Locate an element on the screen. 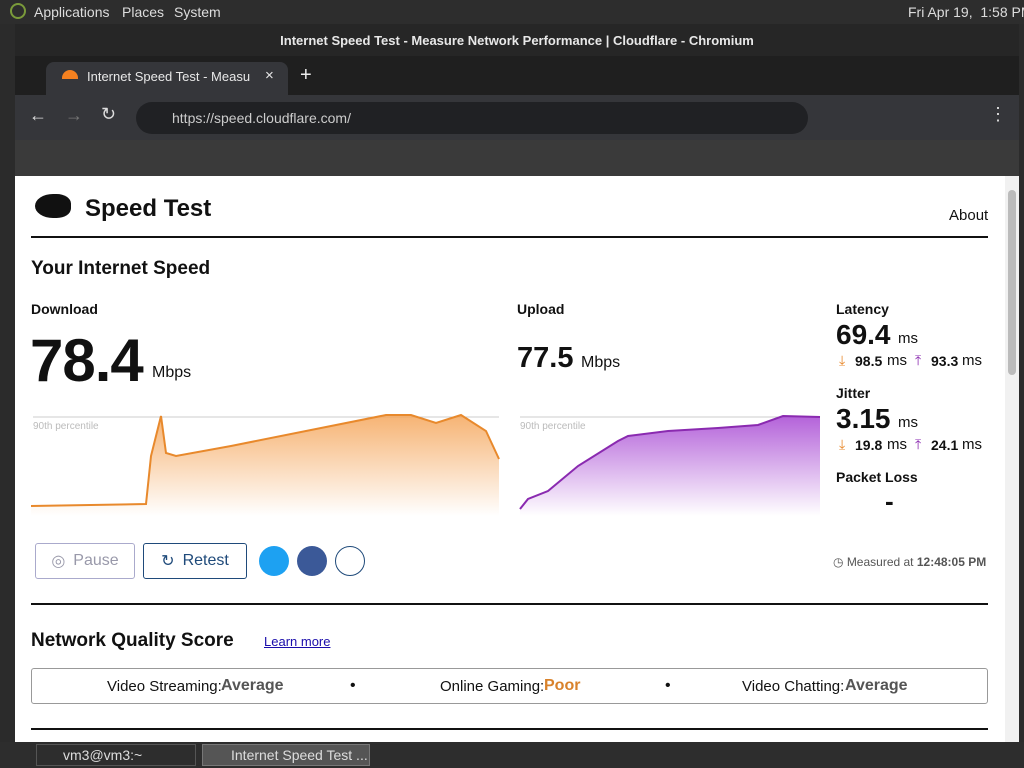 This screenshot has height=768, width=1024. clock: Fri Apr 19, 1:58 PM is located at coordinates (966, 12).